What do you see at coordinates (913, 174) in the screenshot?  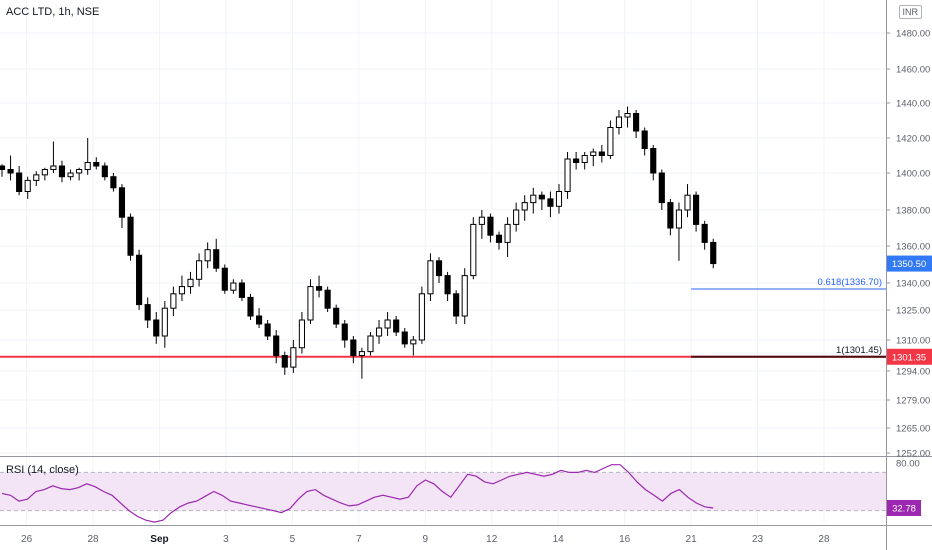 I see `price-tick-label: 1400.00` at bounding box center [913, 174].